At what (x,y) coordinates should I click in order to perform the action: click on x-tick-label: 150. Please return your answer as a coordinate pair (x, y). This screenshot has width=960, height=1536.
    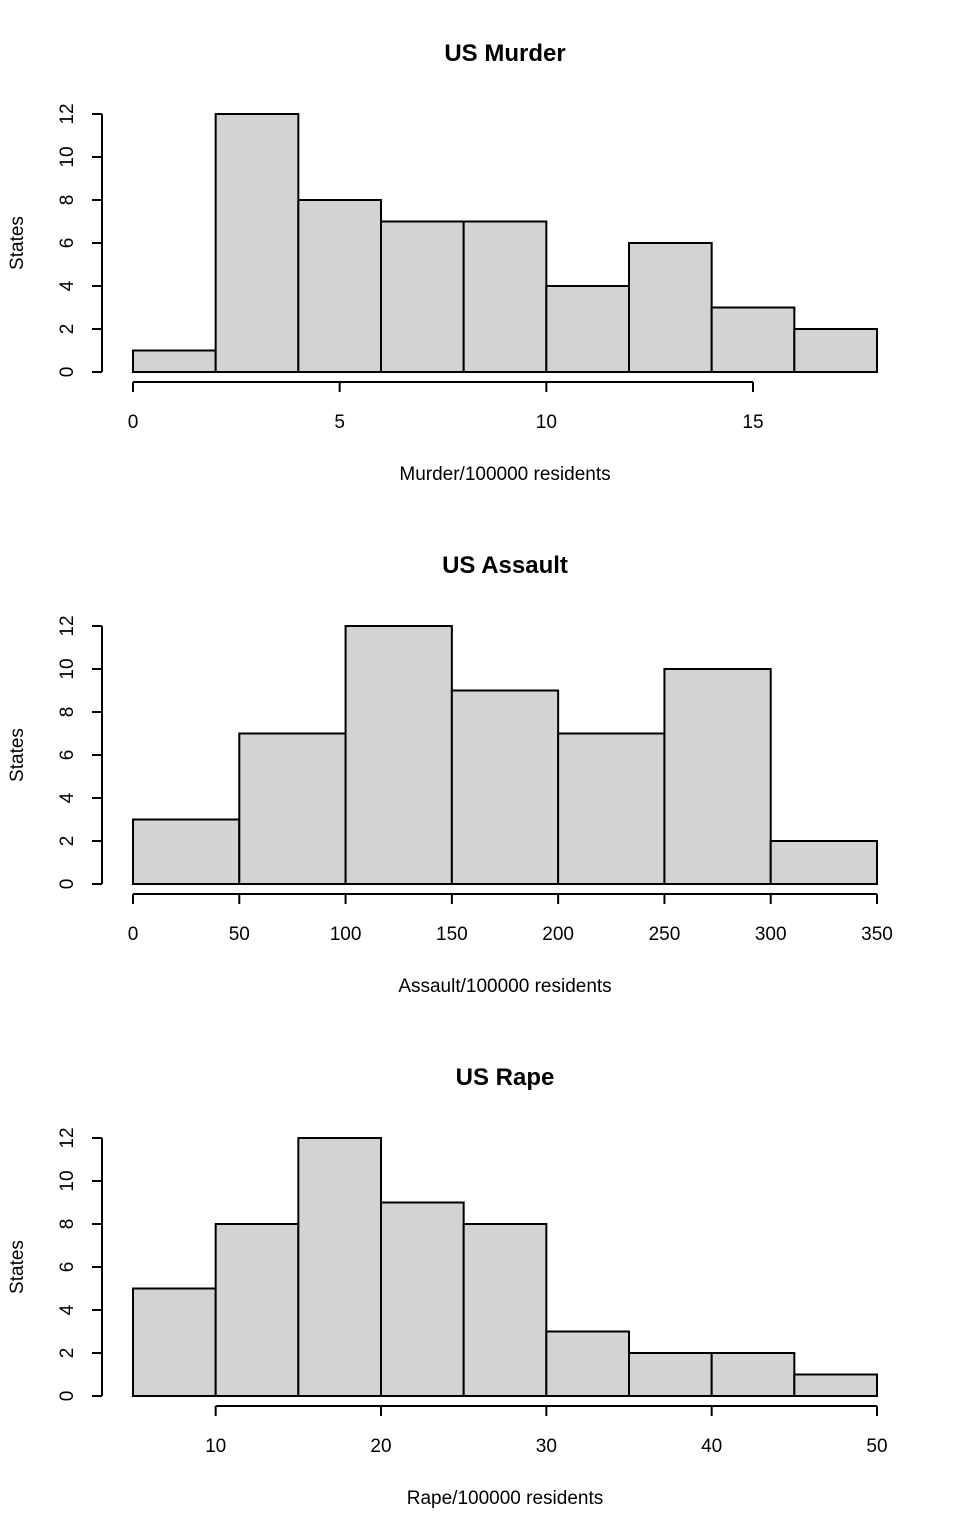
    Looking at the image, I should click on (452, 934).